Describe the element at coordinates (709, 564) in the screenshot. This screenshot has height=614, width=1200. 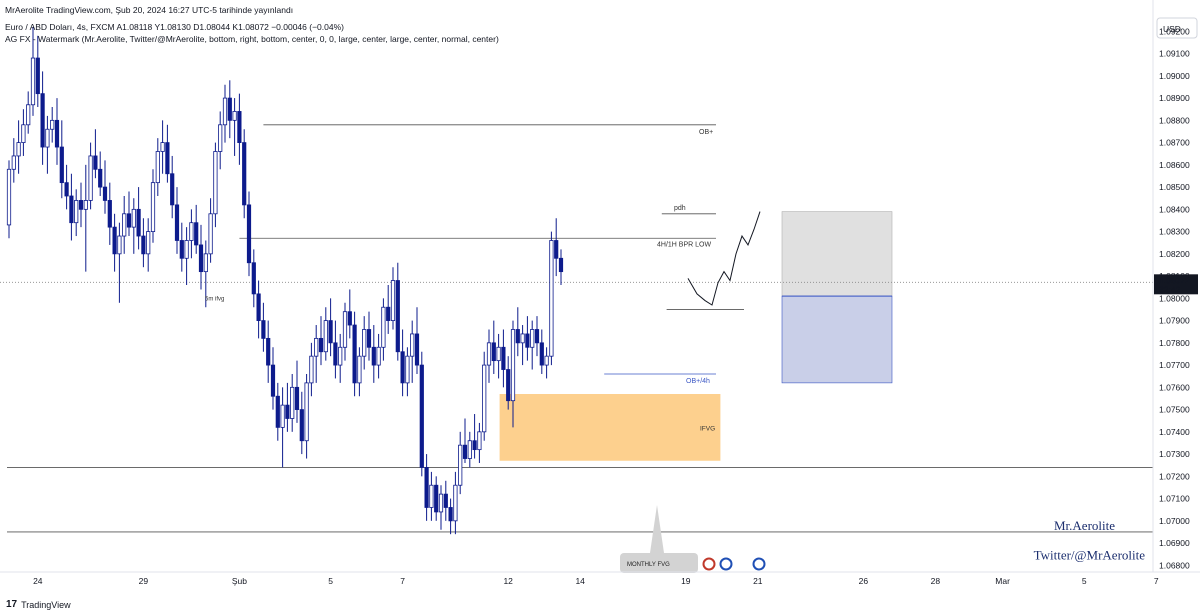
I see `us-flag-icon` at that location.